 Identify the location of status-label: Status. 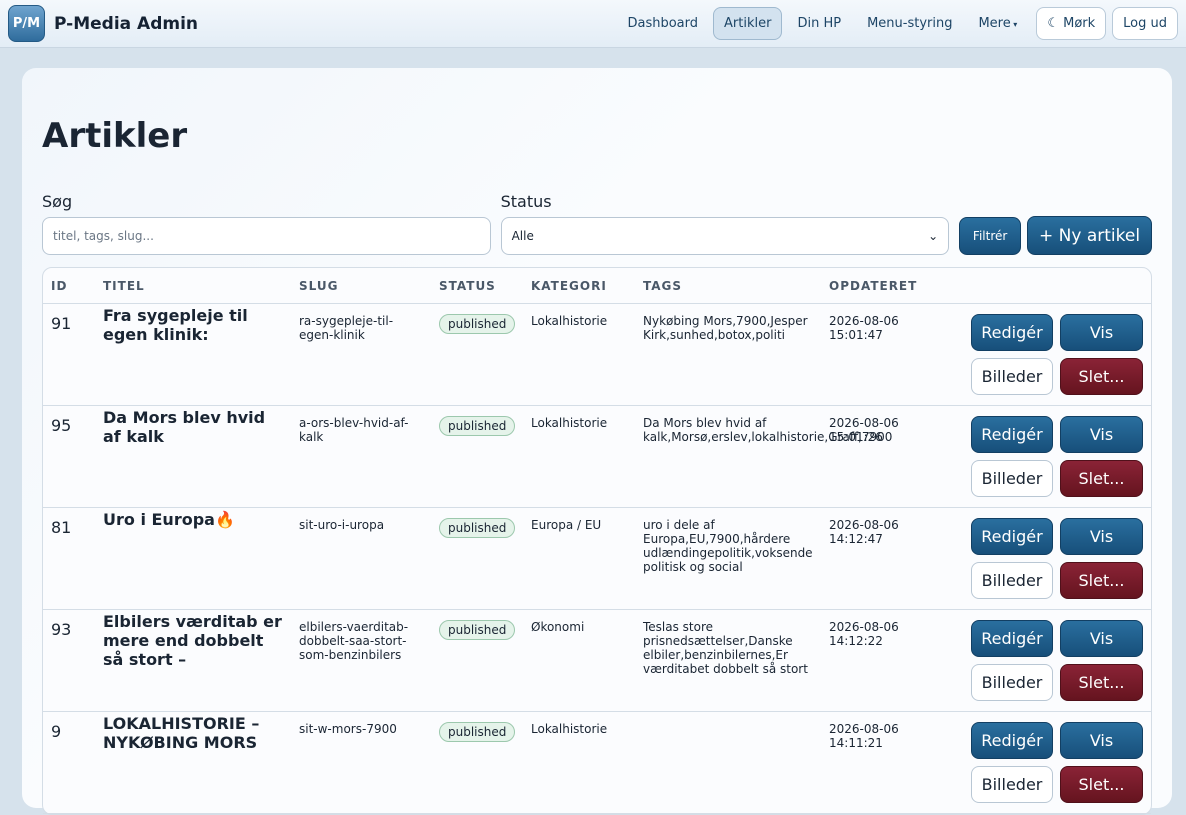
(526, 201).